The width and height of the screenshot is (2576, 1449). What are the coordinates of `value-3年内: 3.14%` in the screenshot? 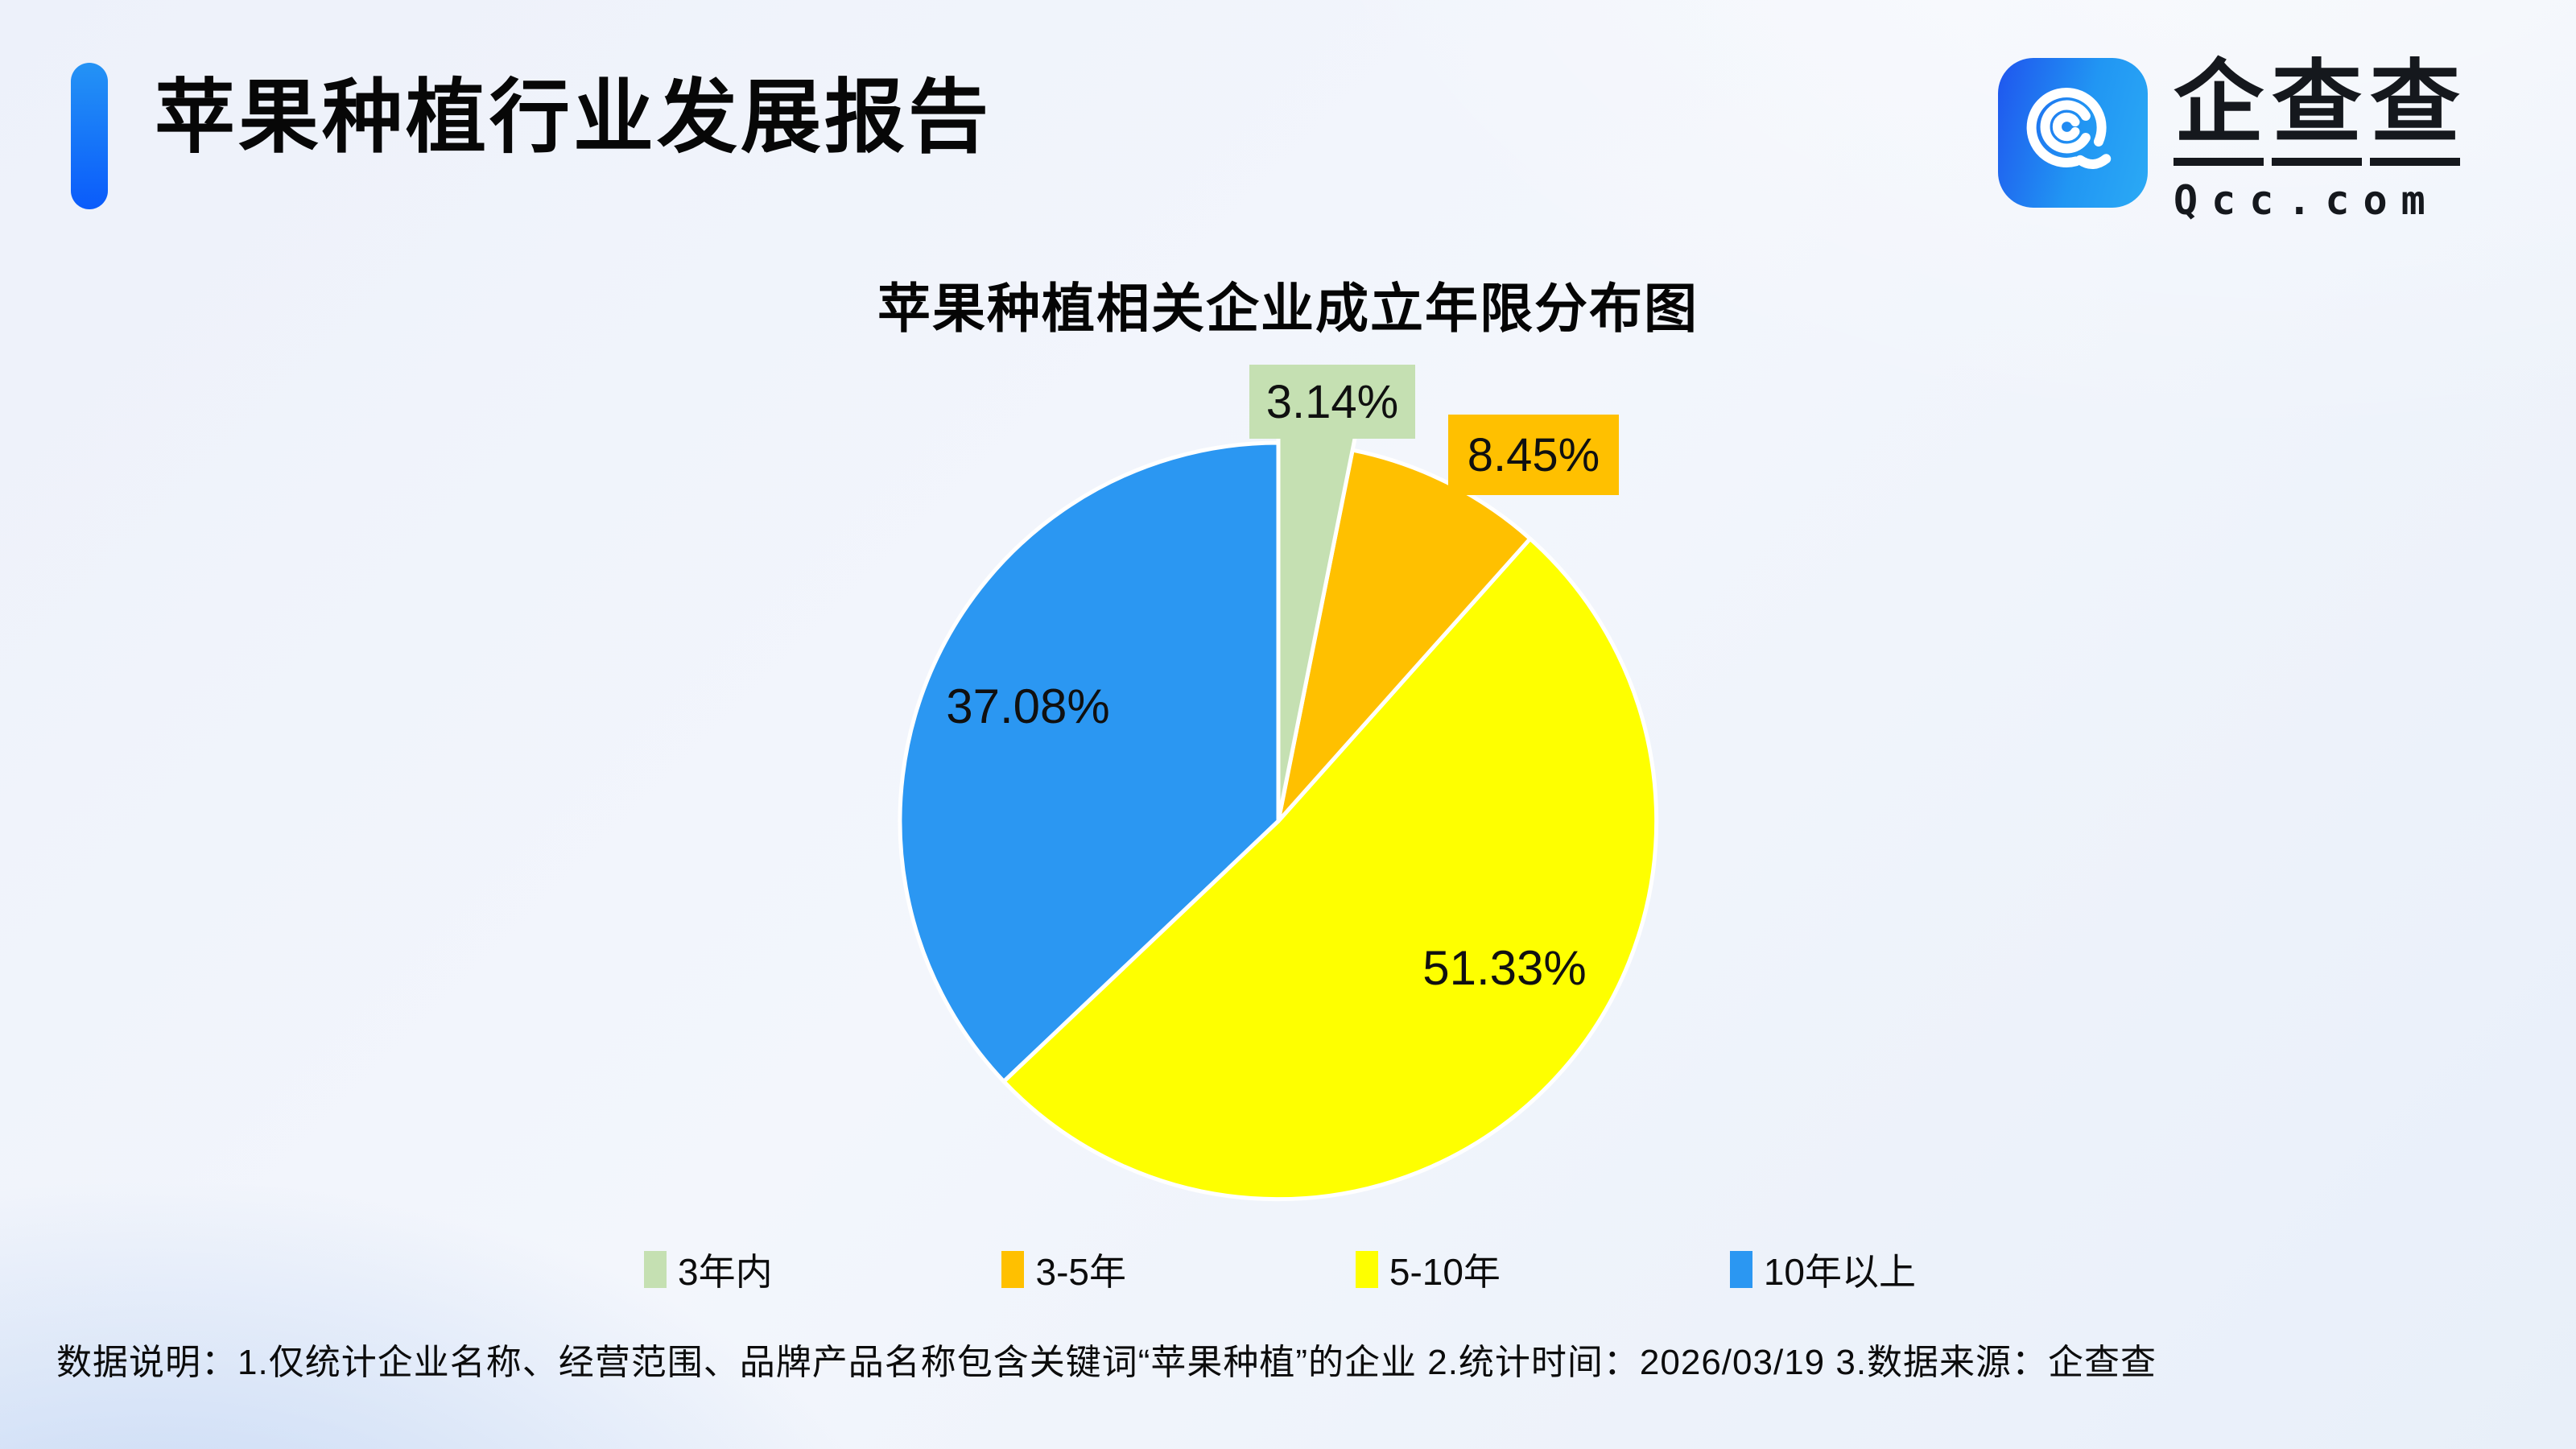 It's located at (1332, 401).